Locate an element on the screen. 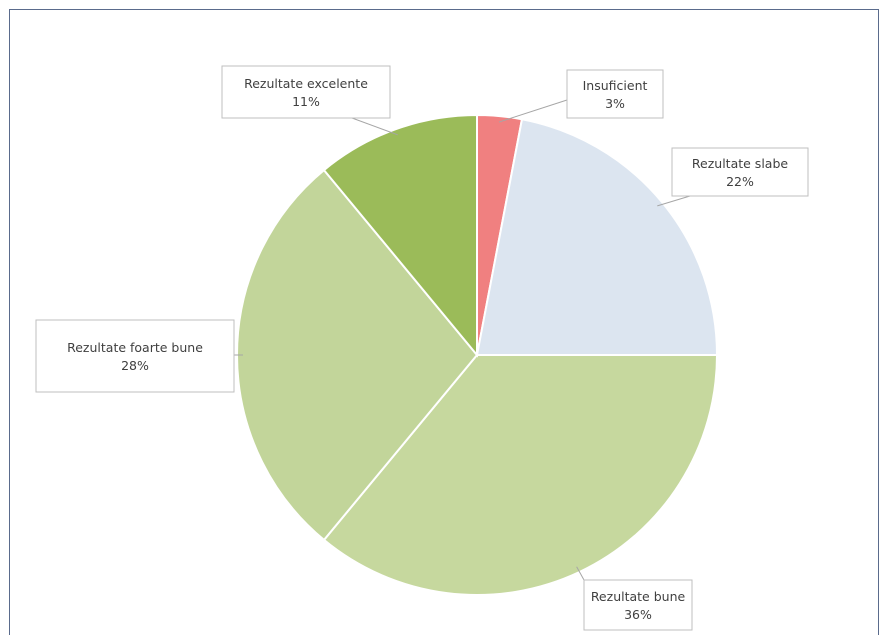  data-label-callout: Rezultate slabe 22% is located at coordinates (740, 172).